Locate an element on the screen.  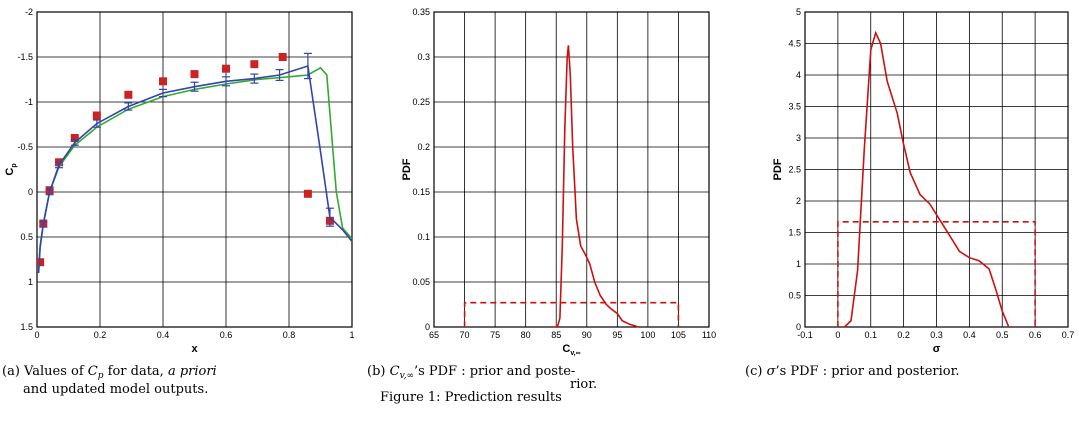
x-axis-label-main: x is located at coordinates (194, 349).